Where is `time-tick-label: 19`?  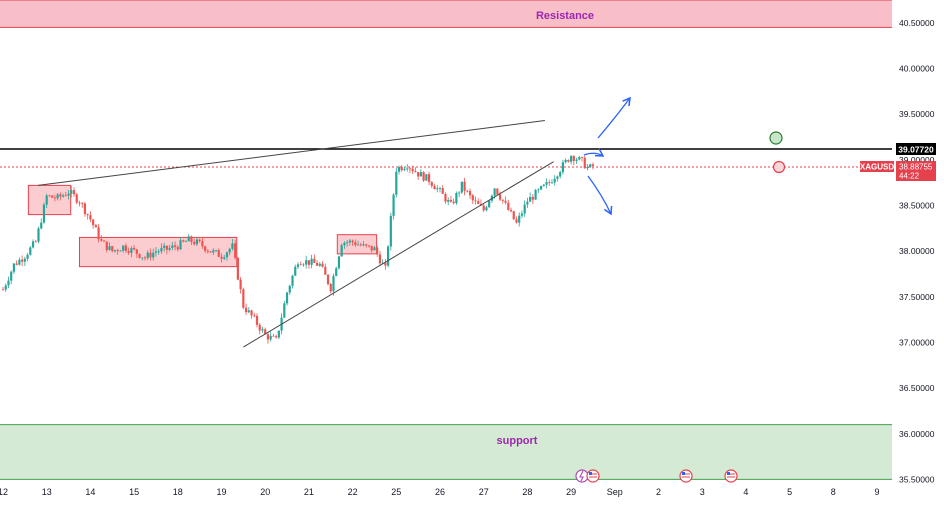 time-tick-label: 19 is located at coordinates (221, 492).